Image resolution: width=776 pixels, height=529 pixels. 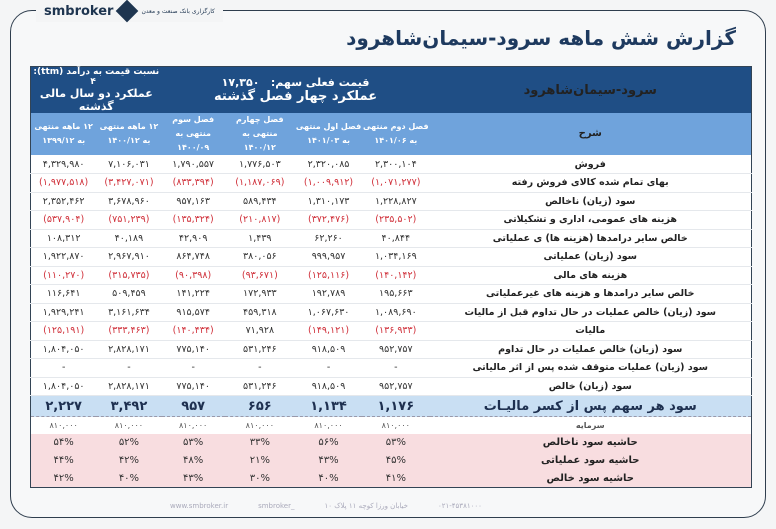 I want to click on cell-value: ۴۵%, so click(x=396, y=460).